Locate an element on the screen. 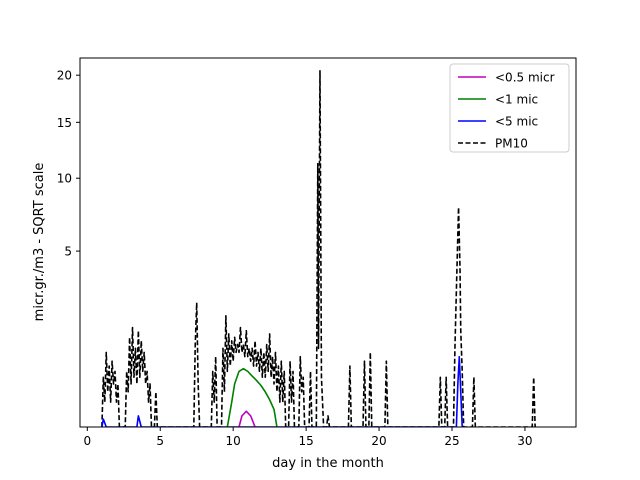 The width and height of the screenshot is (640, 480). y-tick-label: 5 is located at coordinates (68, 252).